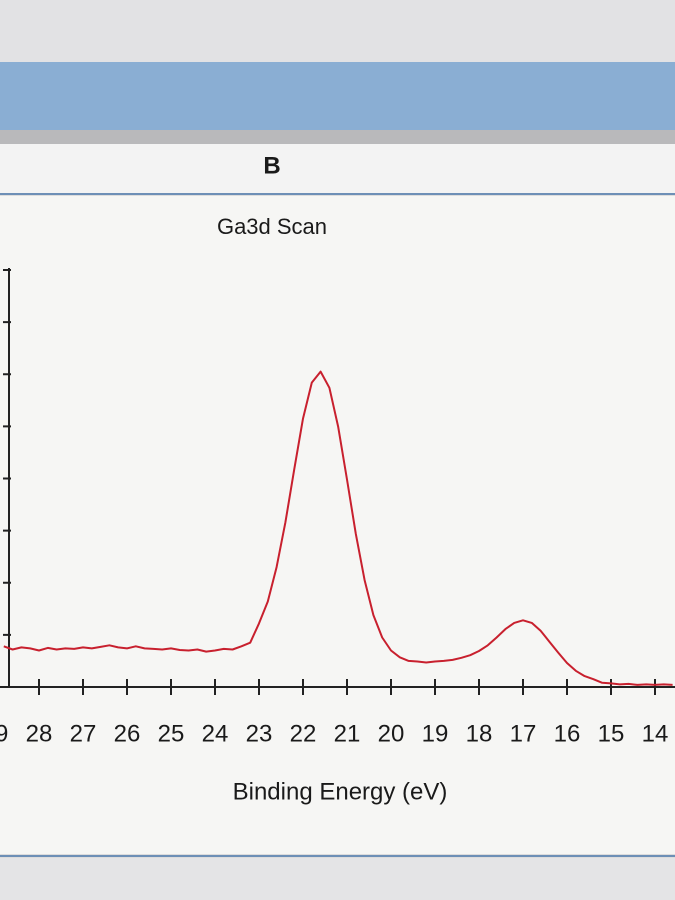 This screenshot has height=900, width=675. Describe the element at coordinates (567, 733) in the screenshot. I see `x-tick-label: 16` at that location.